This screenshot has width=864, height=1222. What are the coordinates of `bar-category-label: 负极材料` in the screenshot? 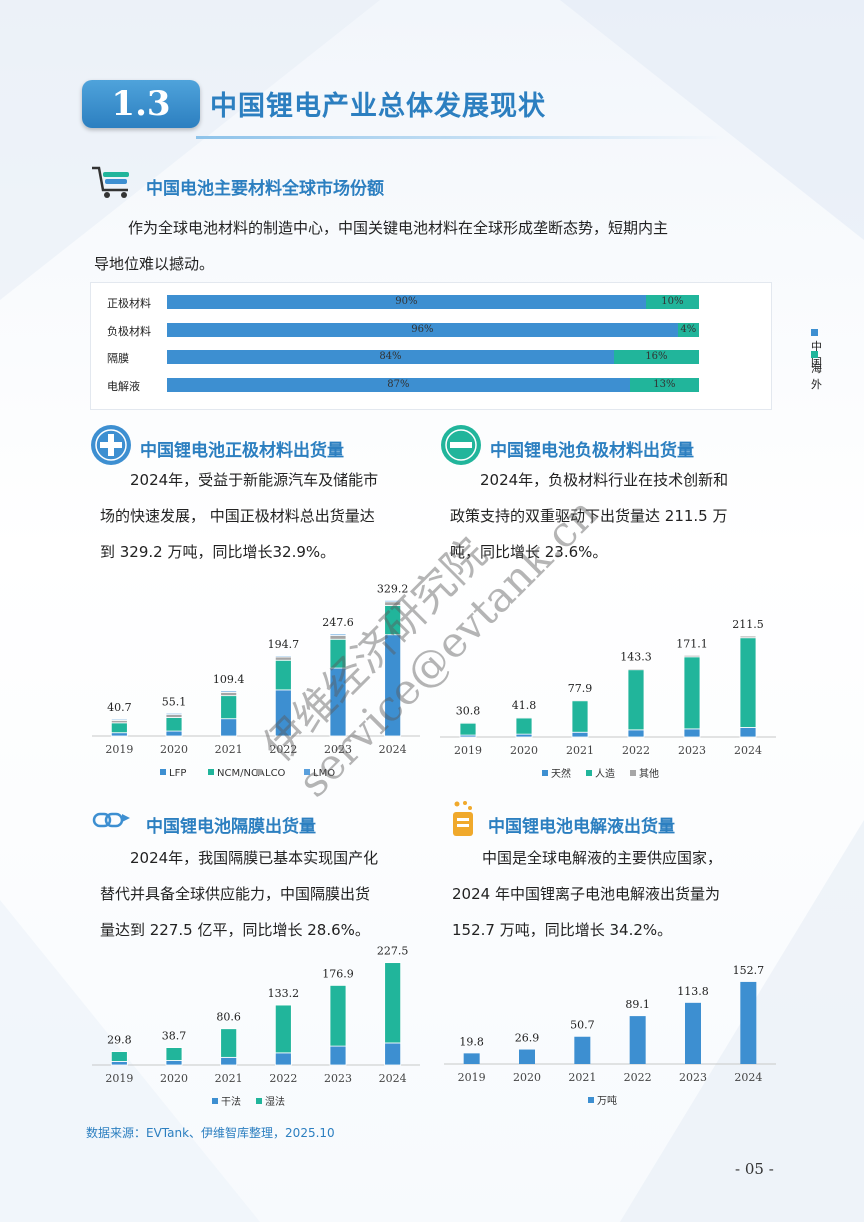 It's located at (129, 331).